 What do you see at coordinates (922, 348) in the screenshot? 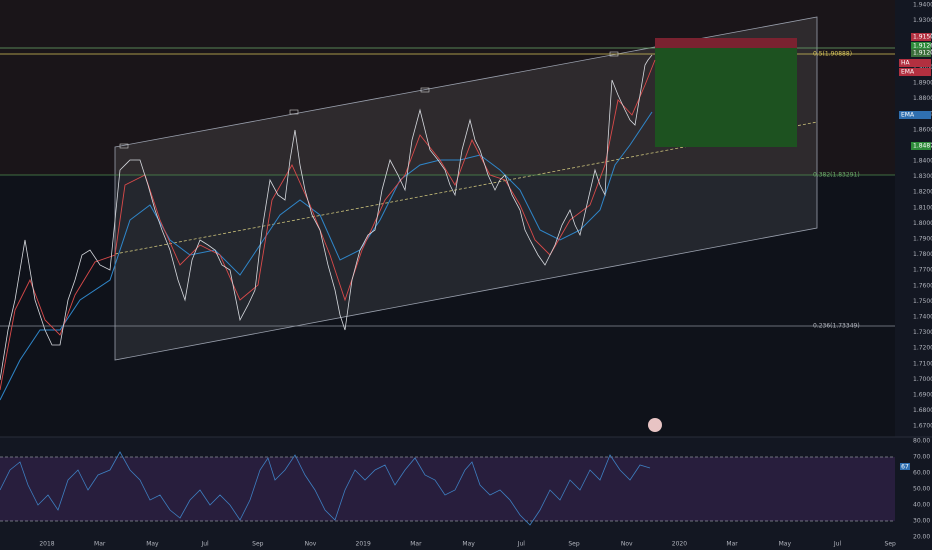
I see `price-label: 1.7200` at bounding box center [922, 348].